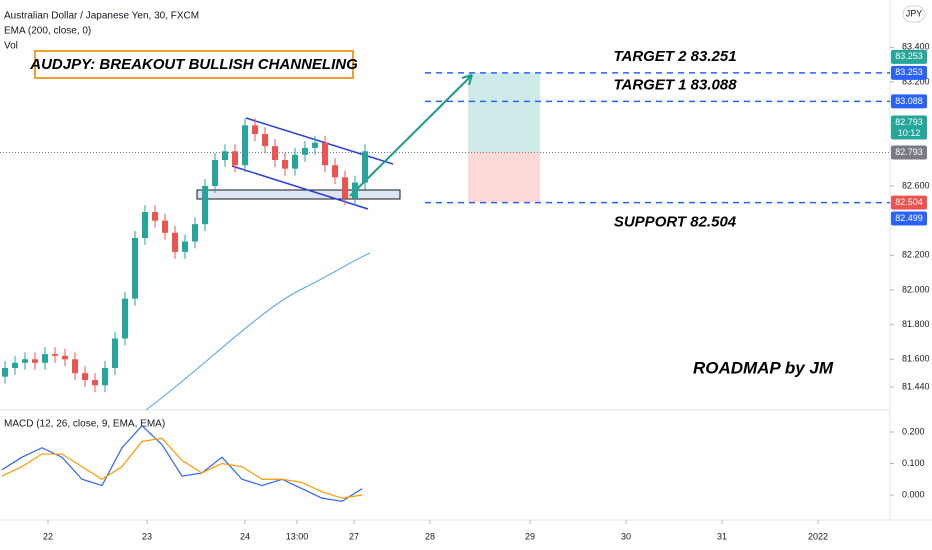  What do you see at coordinates (909, 133) in the screenshot?
I see `price-tag-time: 10:12` at bounding box center [909, 133].